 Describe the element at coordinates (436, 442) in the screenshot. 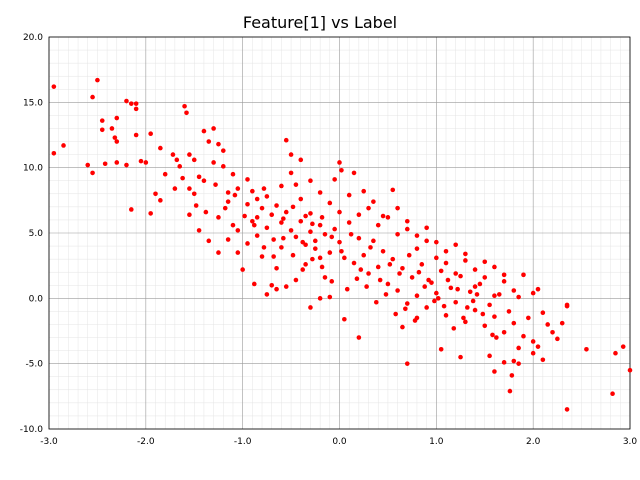

I see `x-tick-label: 1.0` at that location.